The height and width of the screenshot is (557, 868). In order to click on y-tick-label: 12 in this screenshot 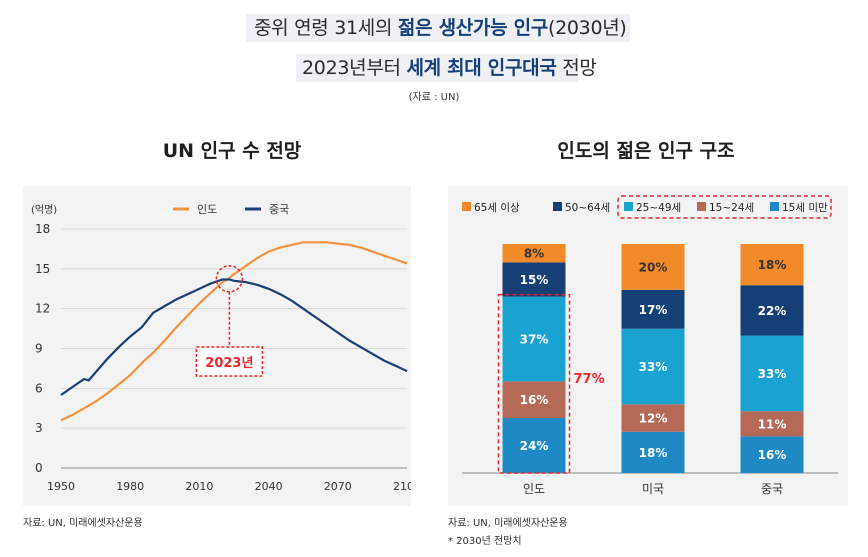, I will do `click(42, 309)`.